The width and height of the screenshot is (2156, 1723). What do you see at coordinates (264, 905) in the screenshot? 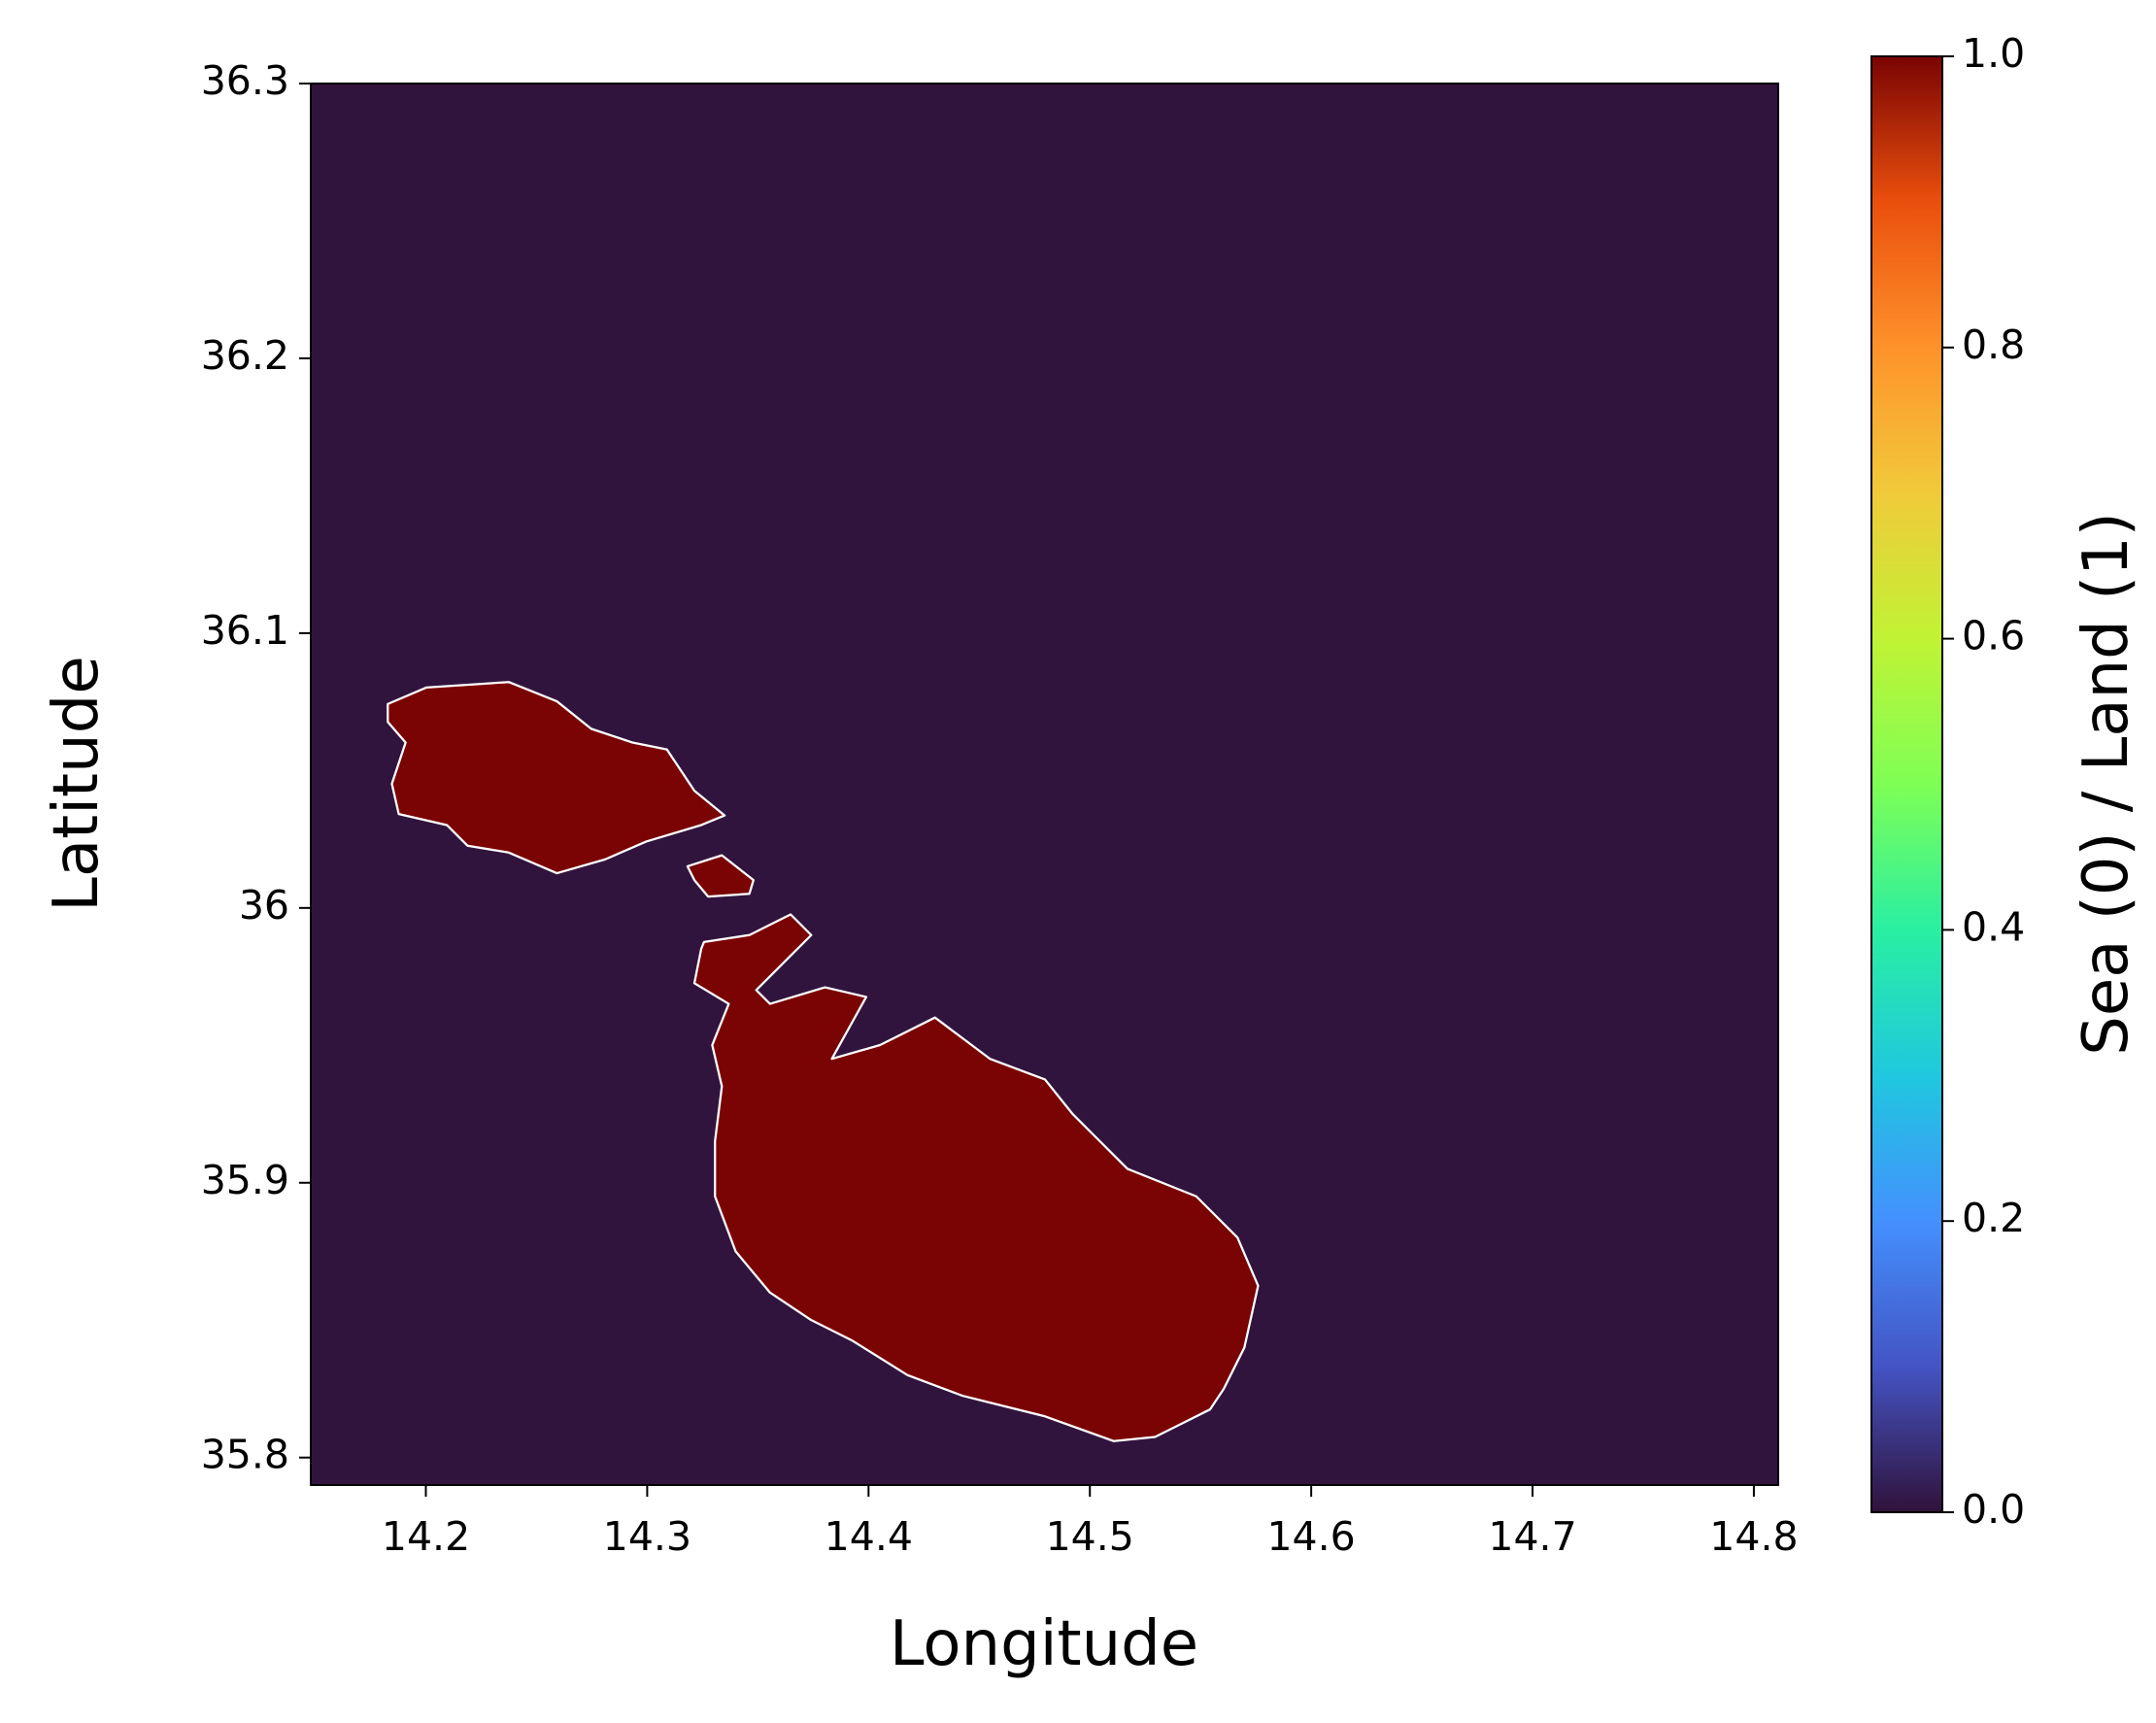
I see `y-tick-label: 36` at bounding box center [264, 905].